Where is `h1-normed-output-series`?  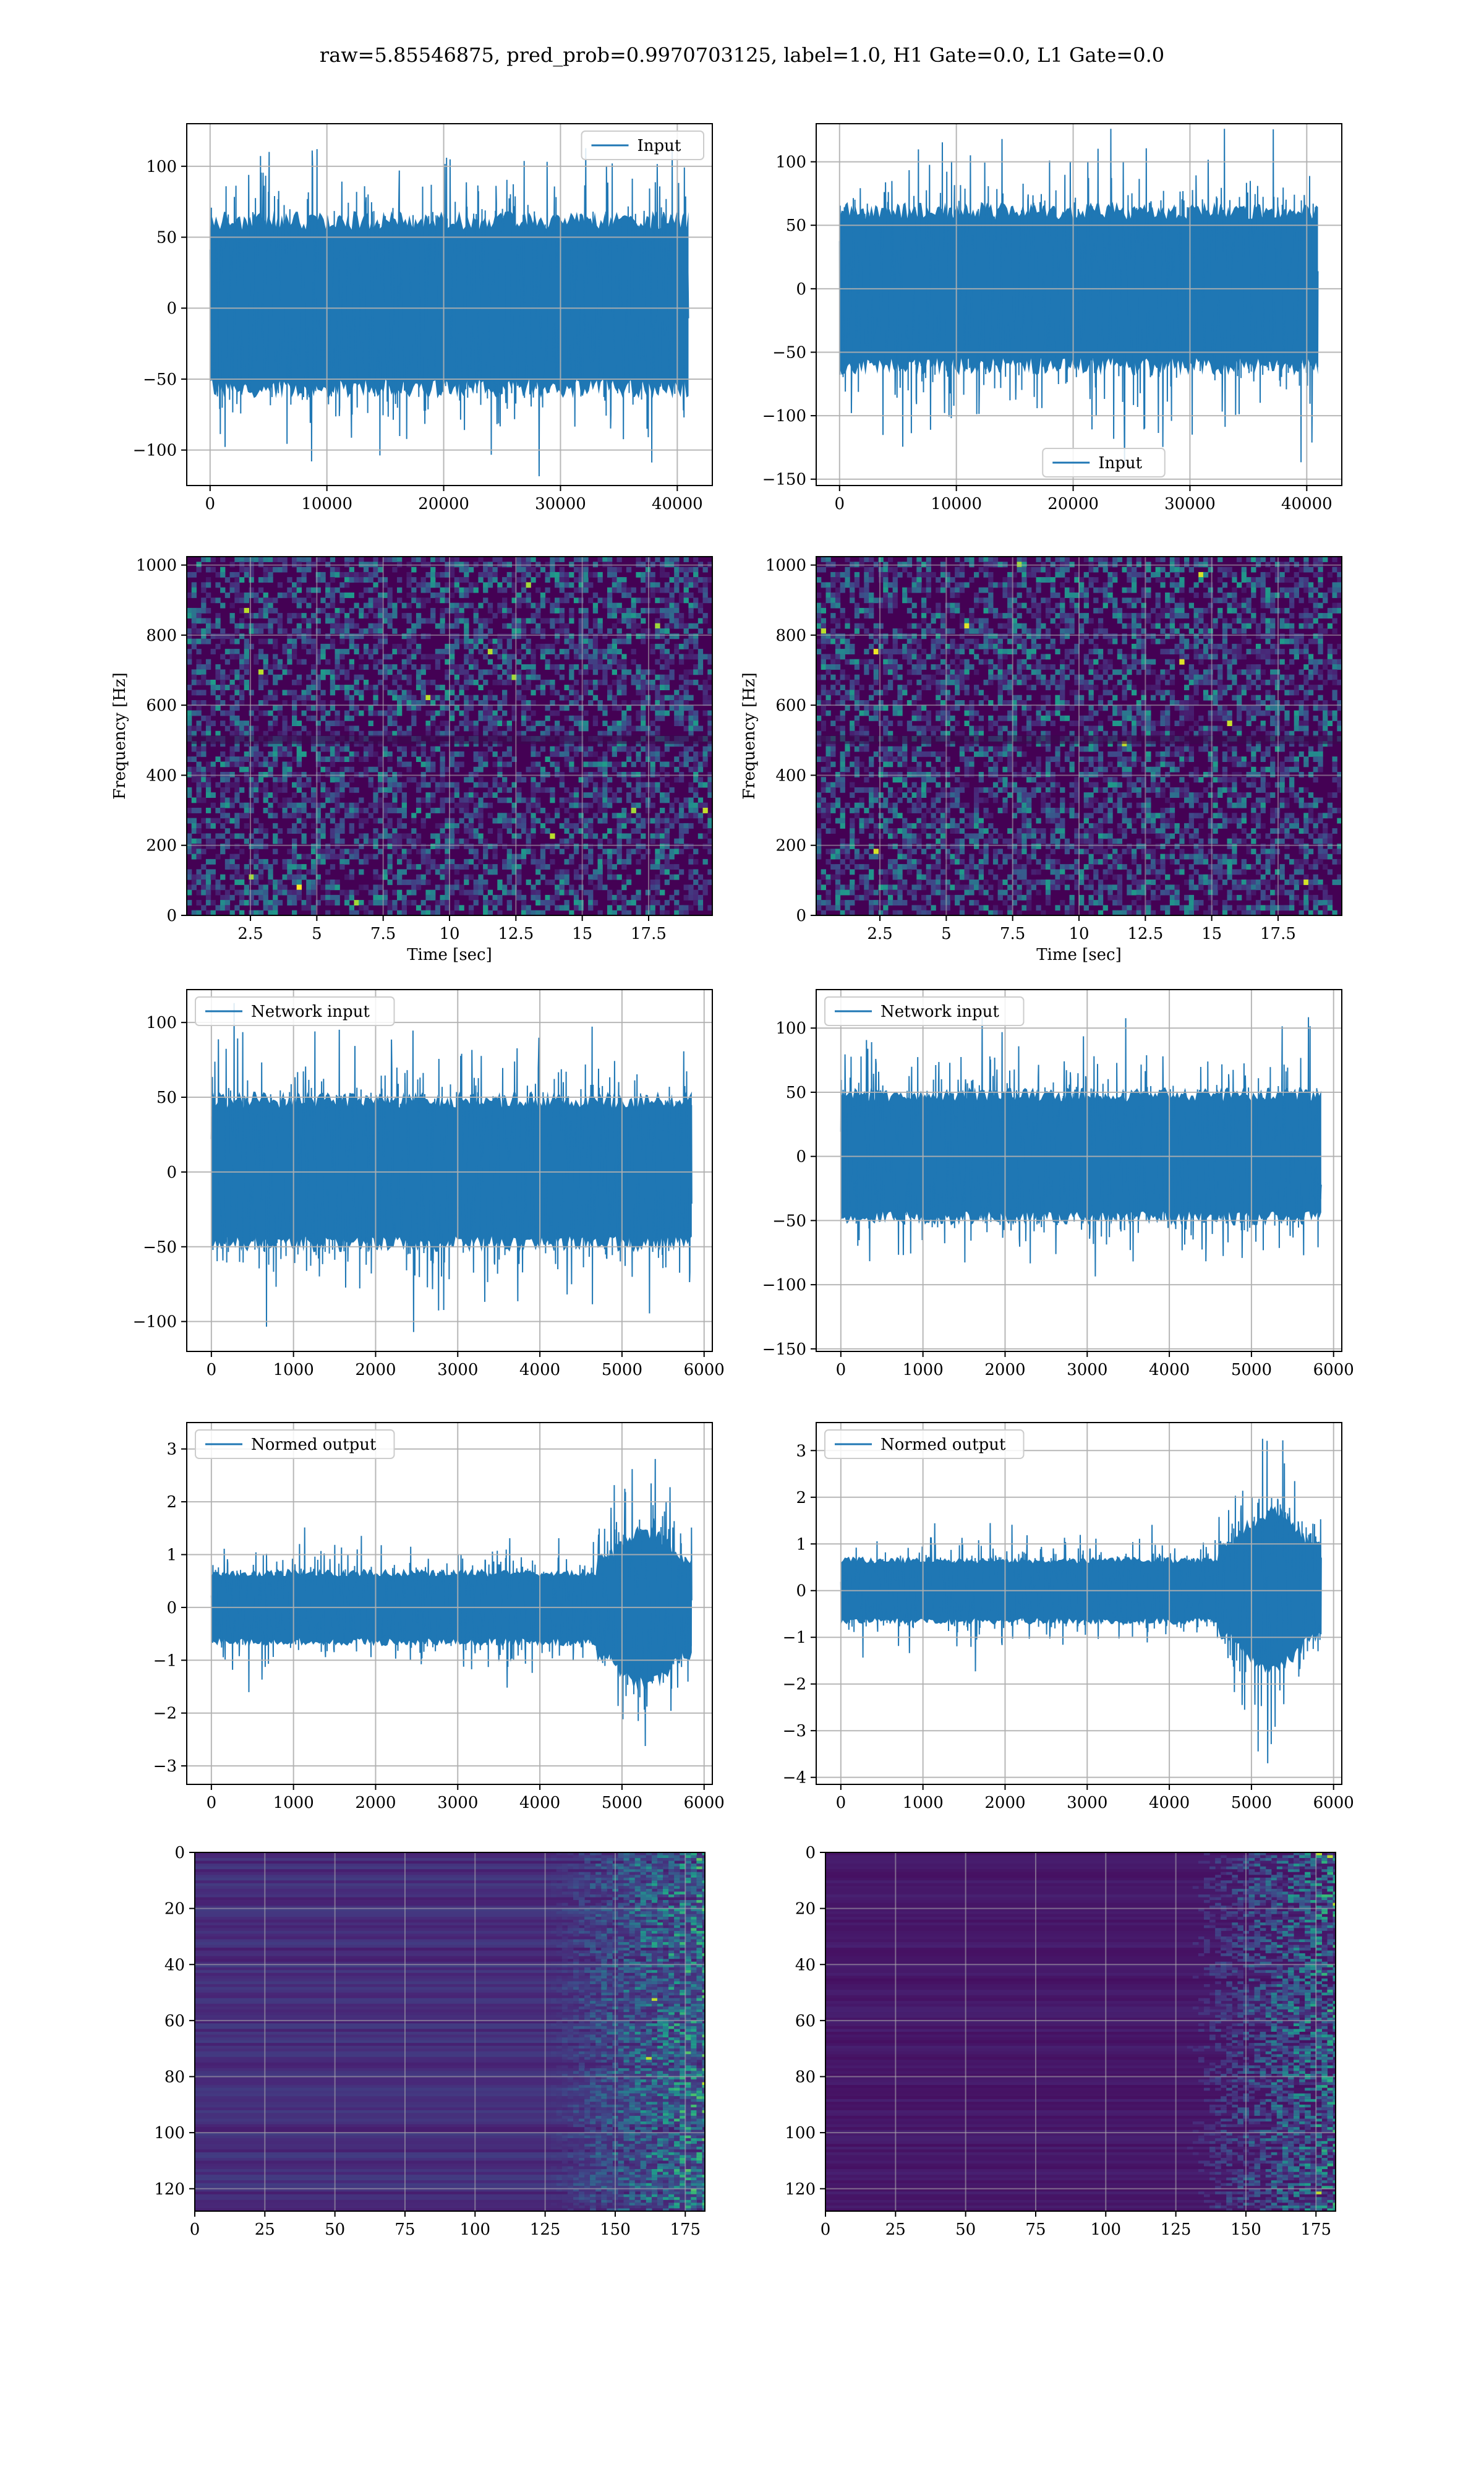 h1-normed-output-series is located at coordinates (451, 1603).